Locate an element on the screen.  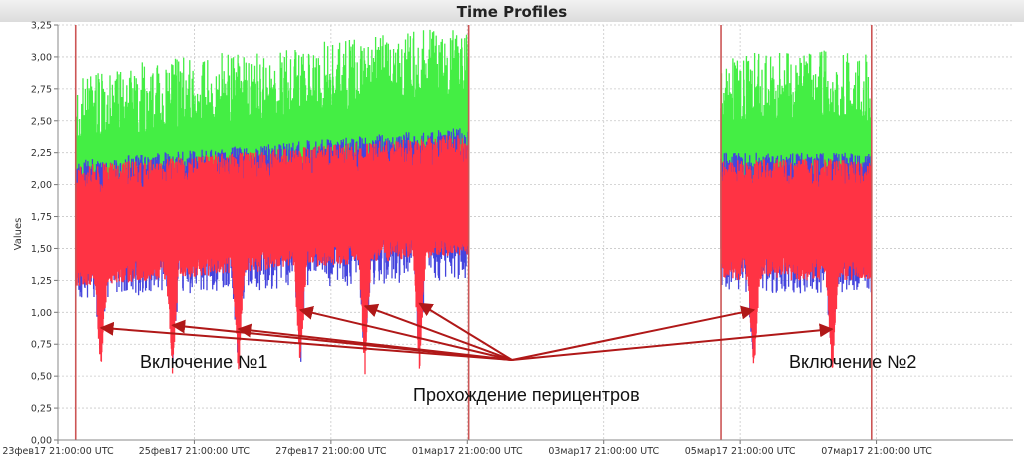
y-tick-label: 1,25 is located at coordinates (41, 281).